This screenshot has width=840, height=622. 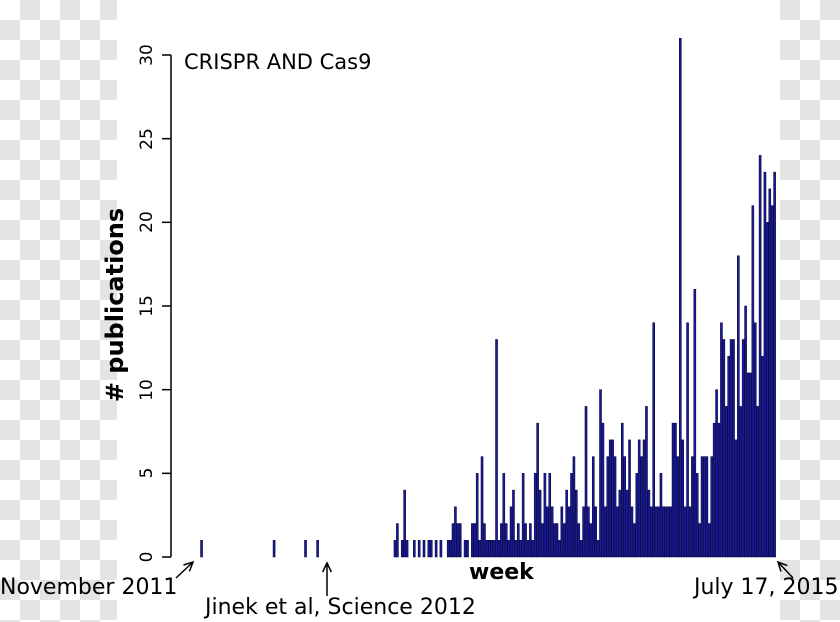 I want to click on end-arrow-head, so click(x=782, y=566).